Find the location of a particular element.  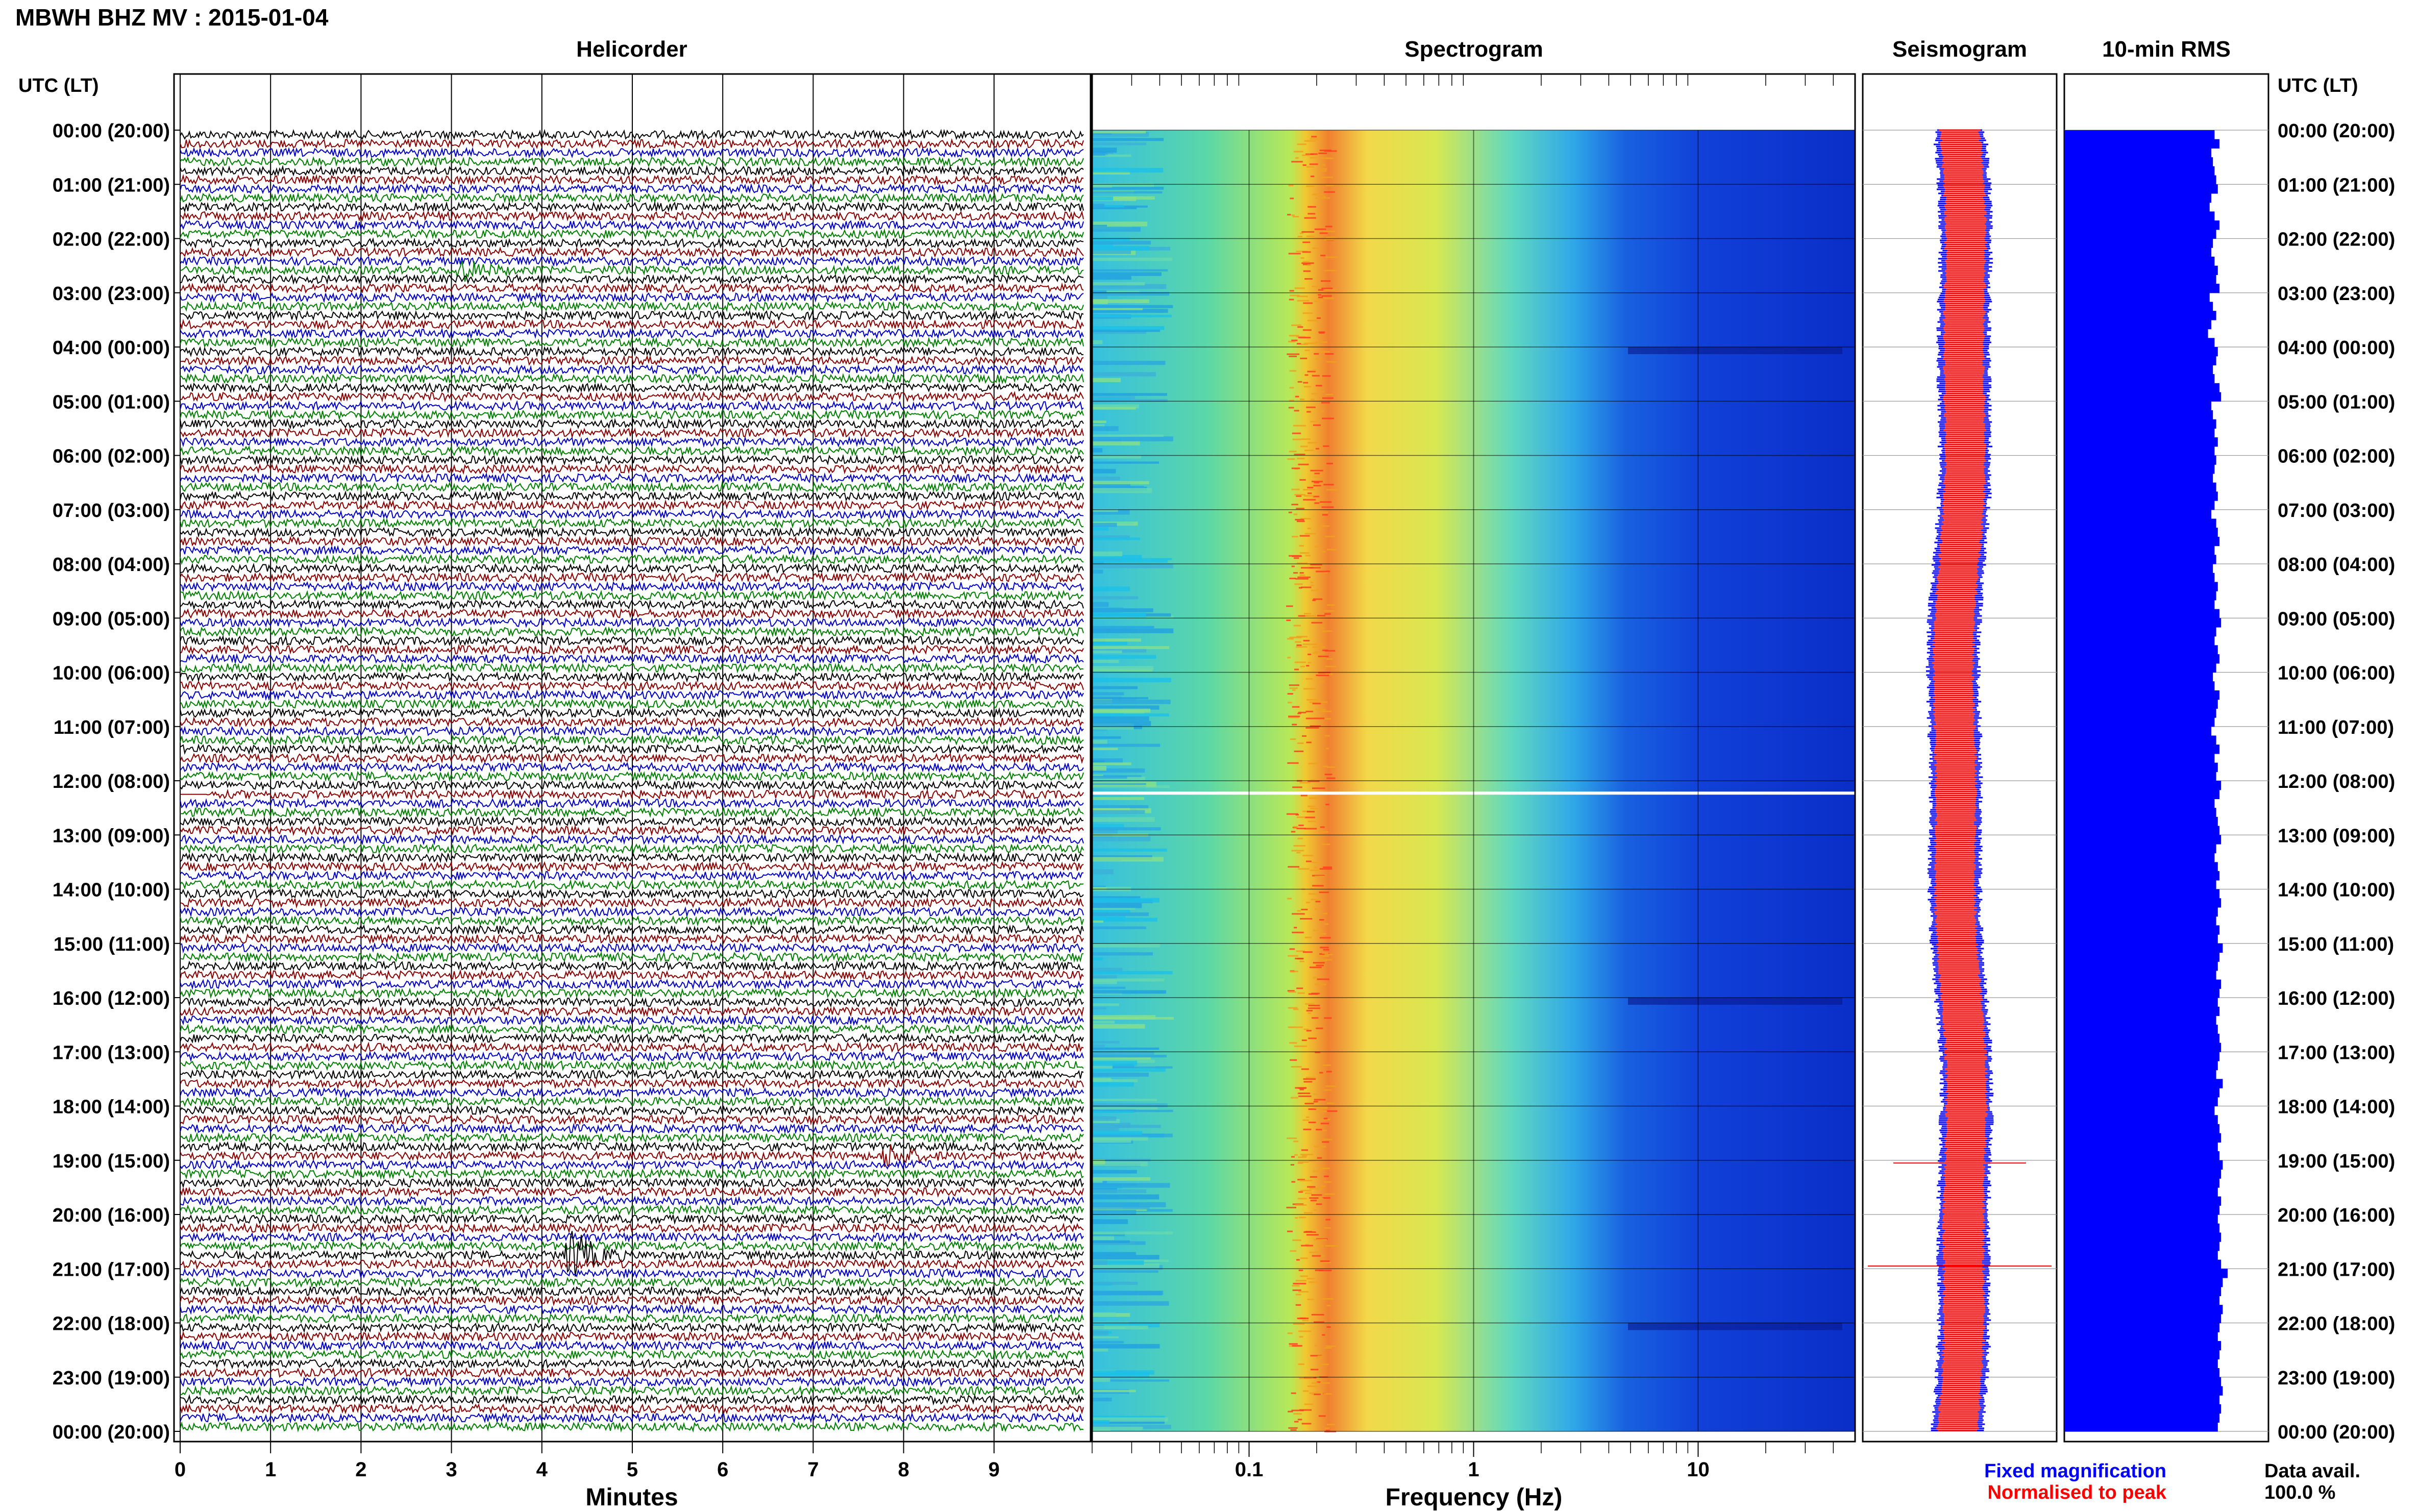

time-label-left: 12:00 (08:00) is located at coordinates (111, 781).